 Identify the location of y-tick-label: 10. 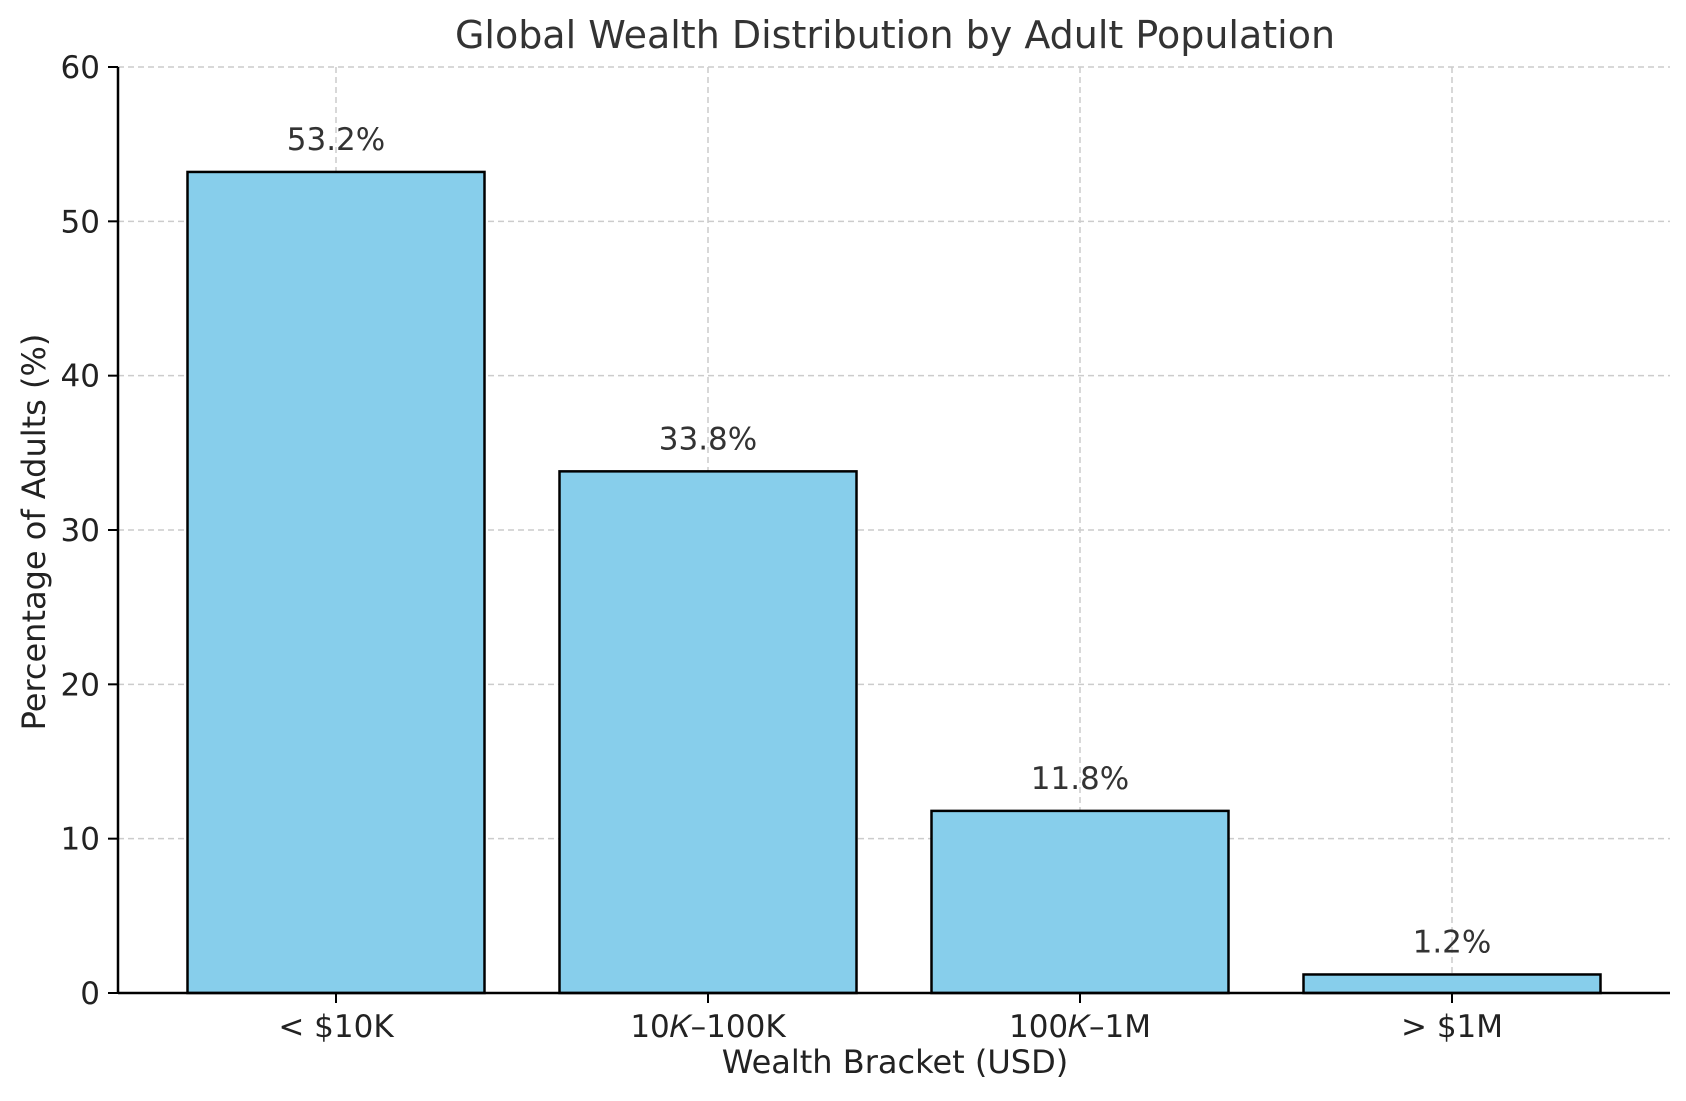
(80, 840).